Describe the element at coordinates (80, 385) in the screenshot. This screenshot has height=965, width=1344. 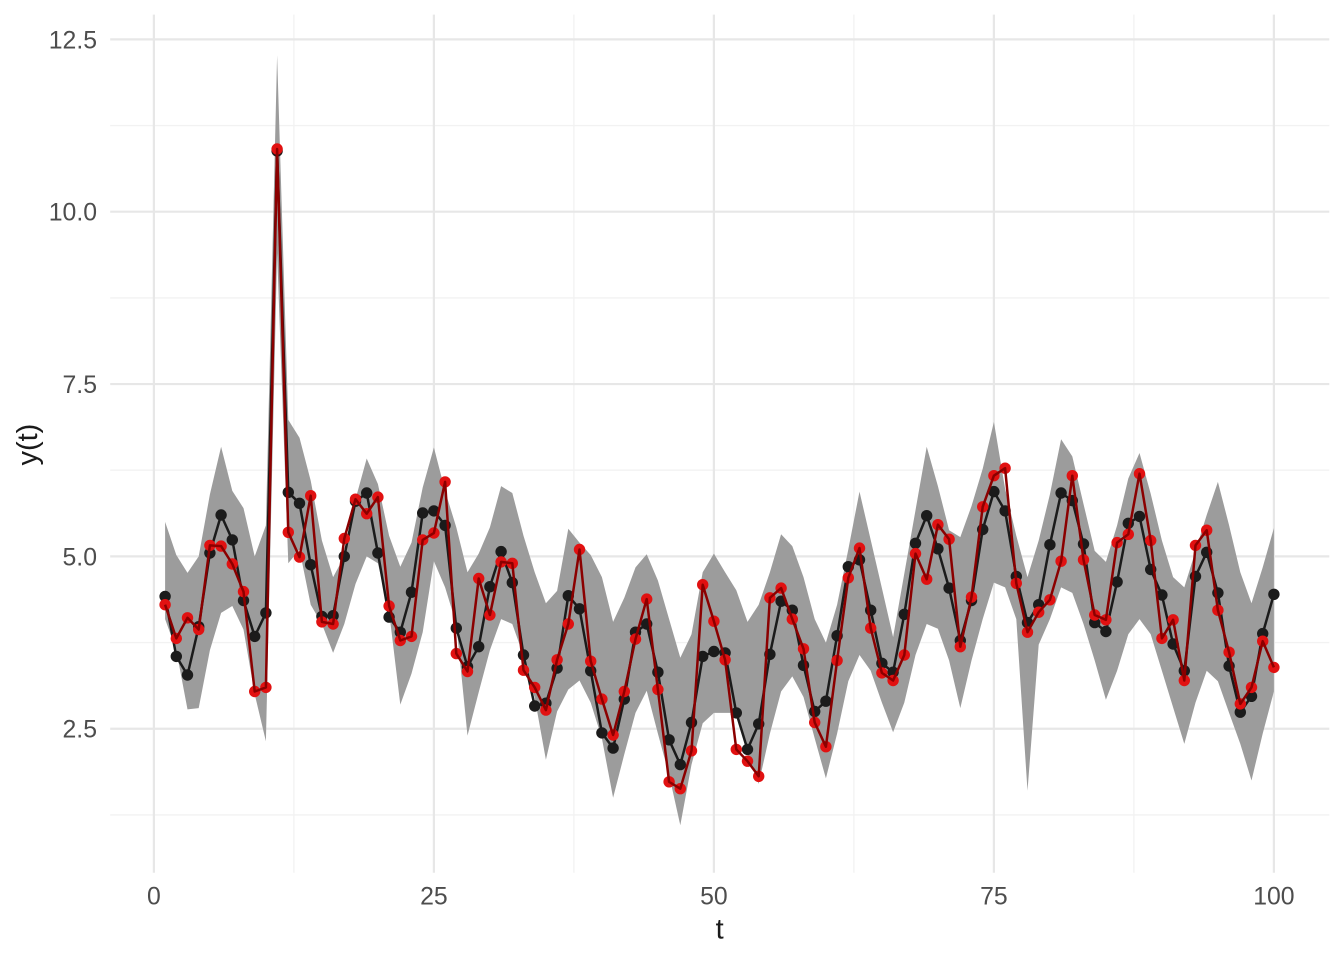
I see `svg-text: 7.5` at that location.